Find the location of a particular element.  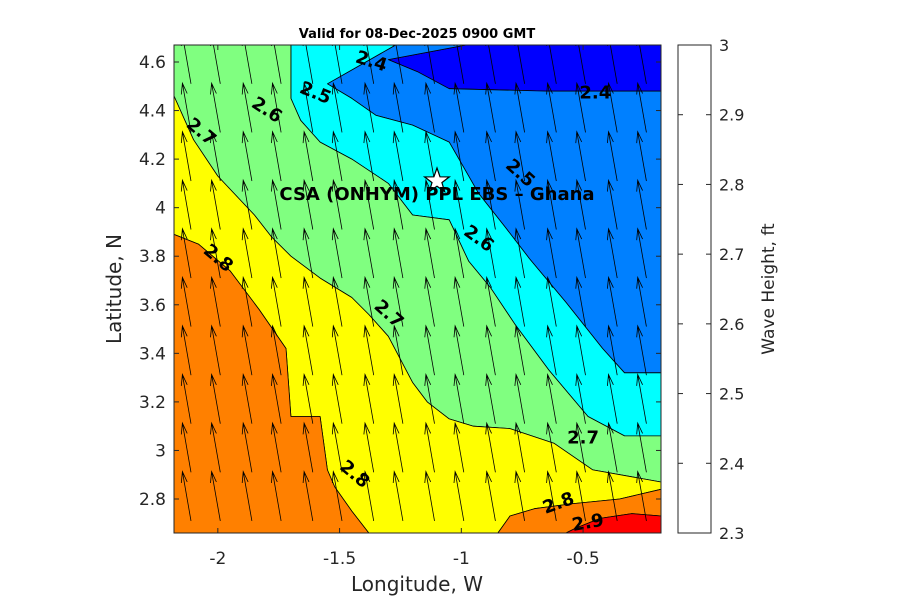

site-annotation: CSA (ONHYM) PPL EBS – Ghana is located at coordinates (437, 185).